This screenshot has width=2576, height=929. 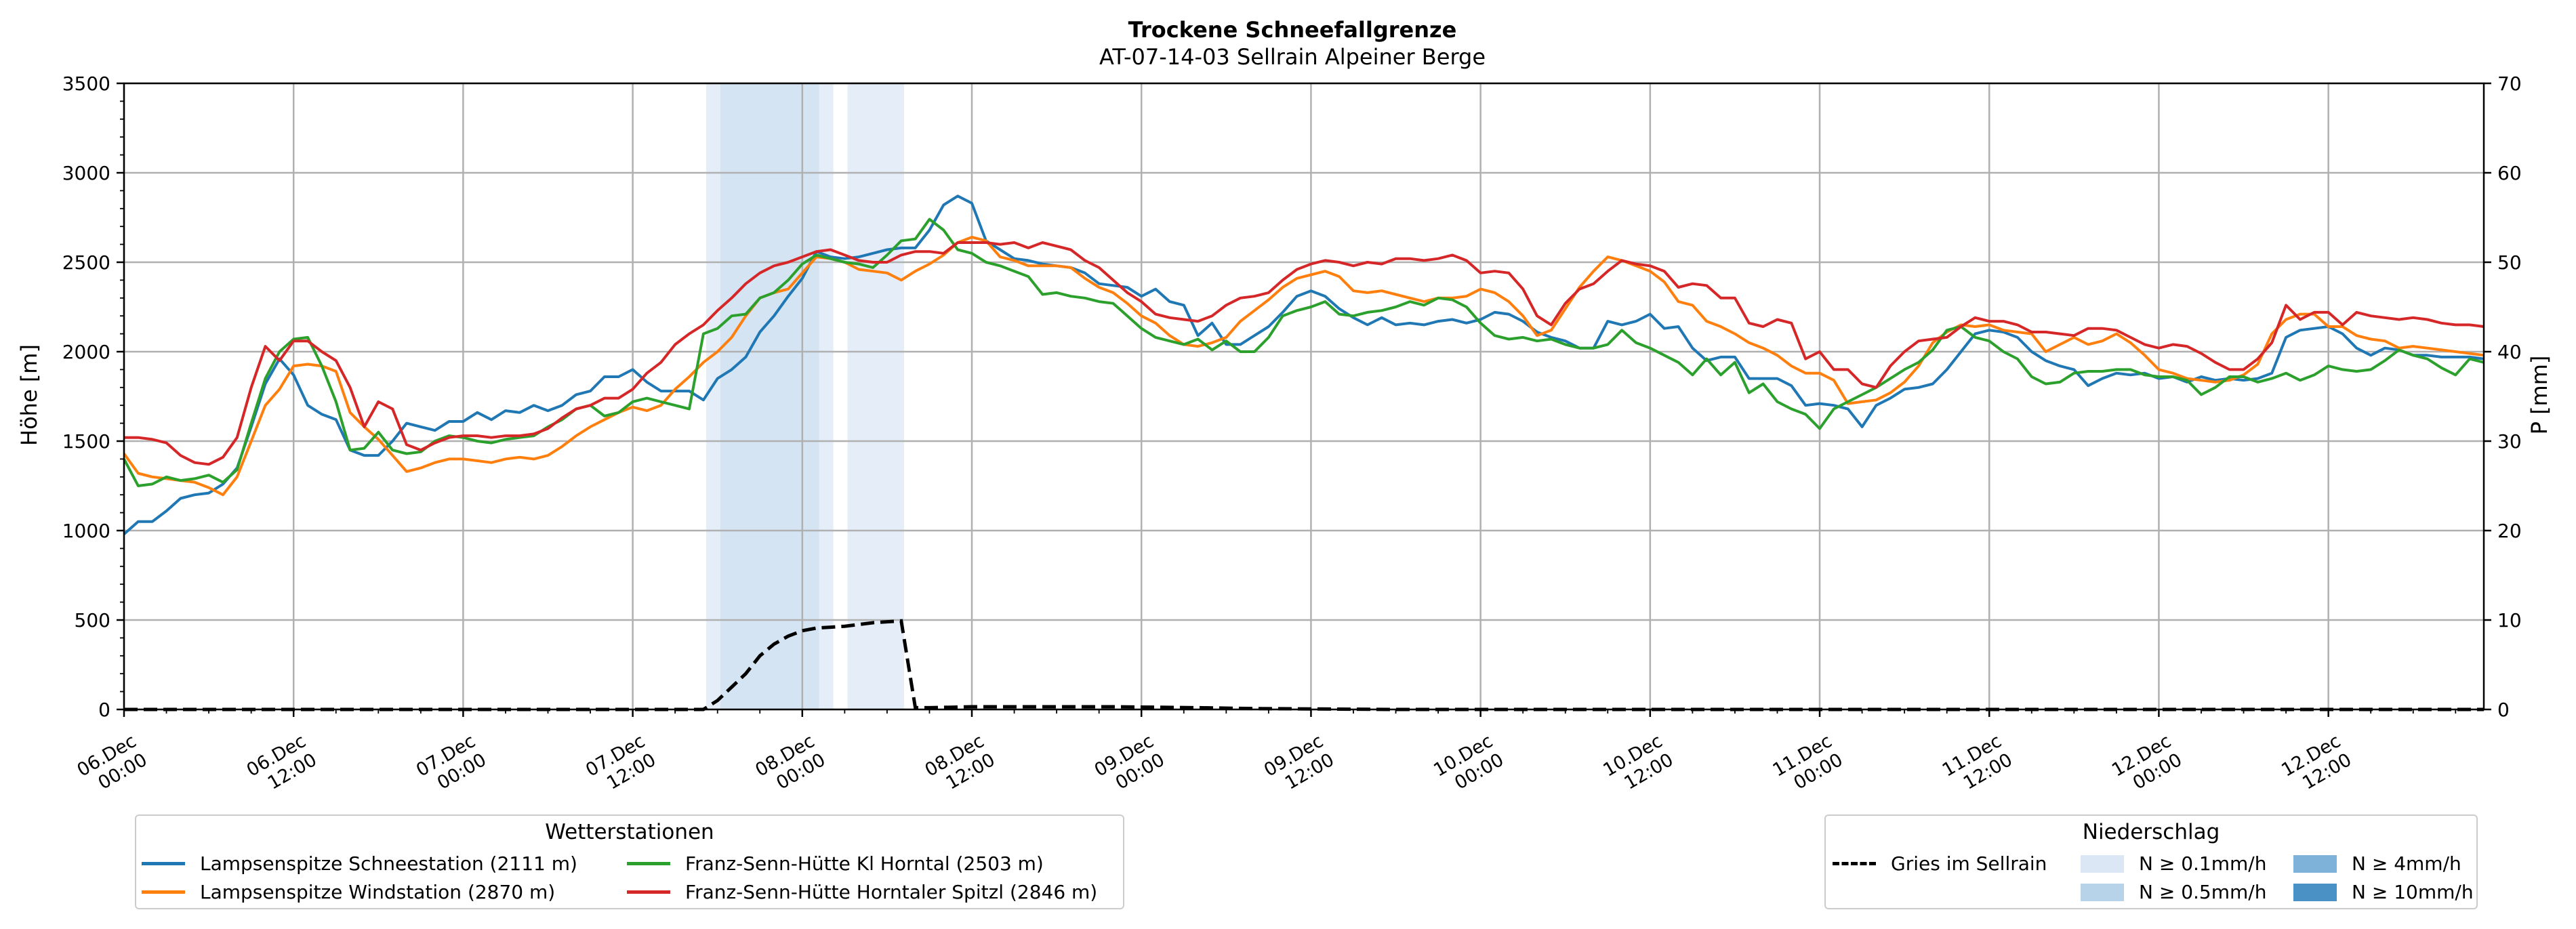 I want to click on legend-swatch-dashed, so click(x=1854, y=863).